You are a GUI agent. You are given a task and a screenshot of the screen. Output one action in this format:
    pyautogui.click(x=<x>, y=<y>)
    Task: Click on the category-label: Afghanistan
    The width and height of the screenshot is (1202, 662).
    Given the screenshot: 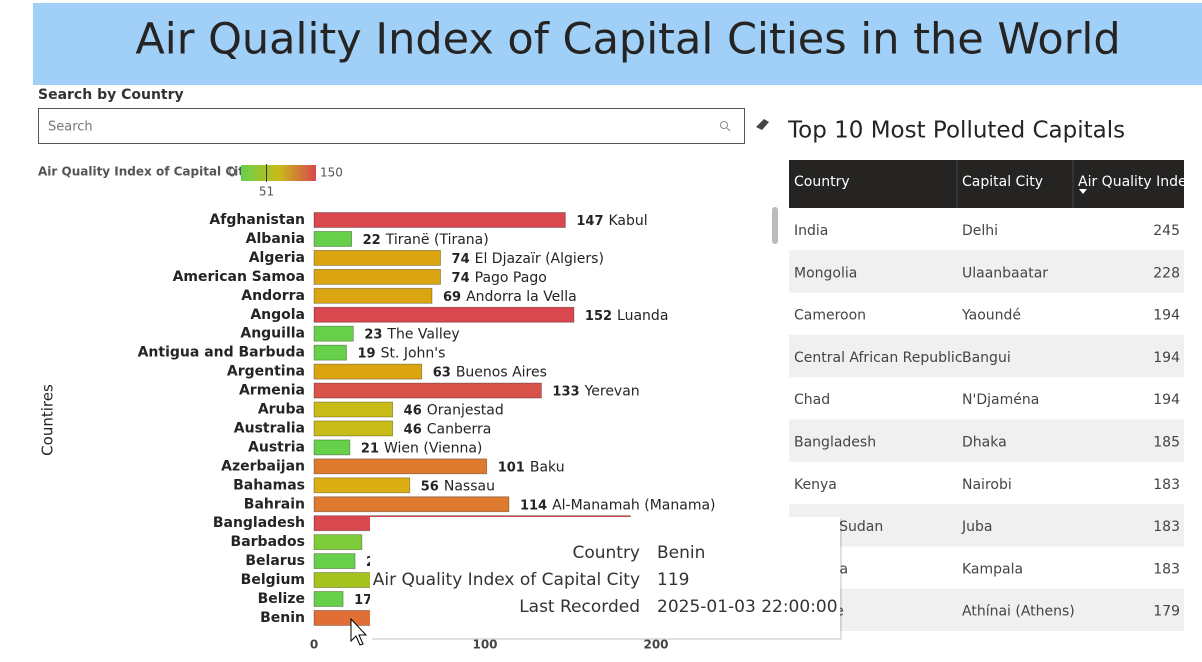 What is the action you would take?
    pyautogui.click(x=257, y=220)
    